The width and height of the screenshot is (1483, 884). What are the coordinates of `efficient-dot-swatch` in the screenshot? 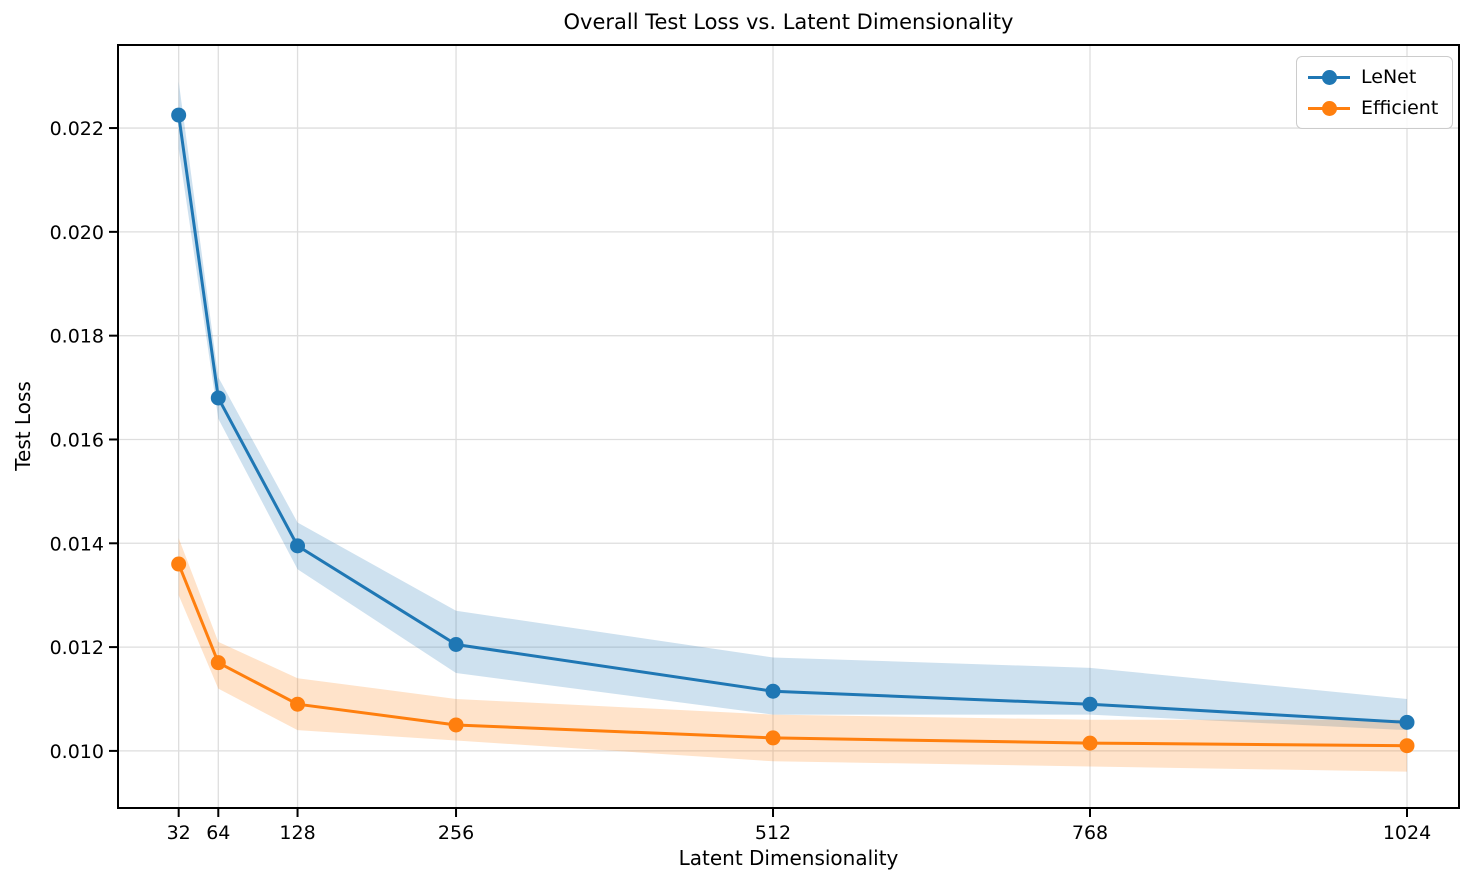 It's located at (1329, 108).